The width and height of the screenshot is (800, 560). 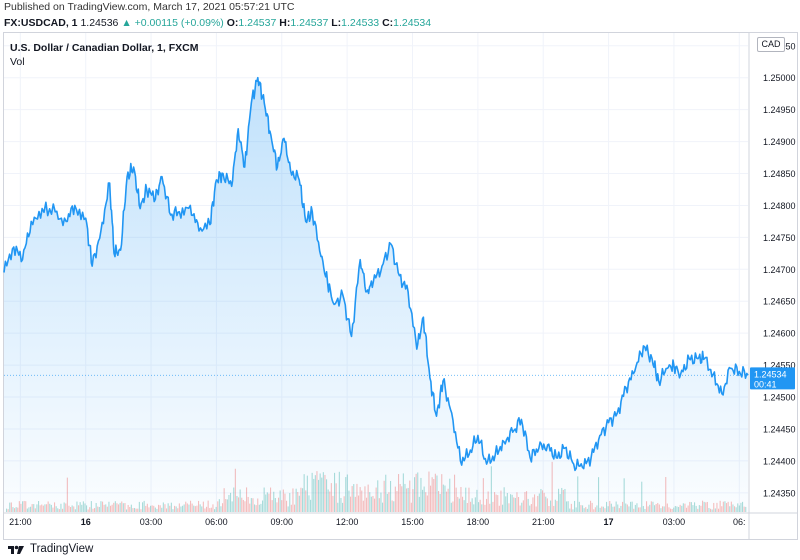 What do you see at coordinates (739, 522) in the screenshot?
I see `x-tick-label: 06:` at bounding box center [739, 522].